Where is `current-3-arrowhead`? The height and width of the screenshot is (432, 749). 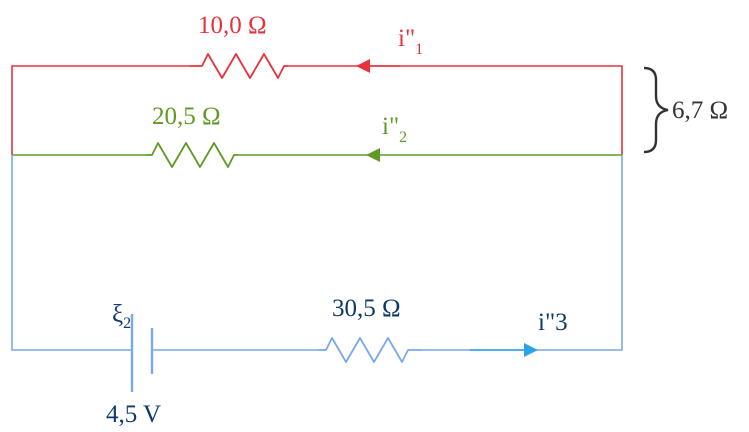 current-3-arrowhead is located at coordinates (531, 350).